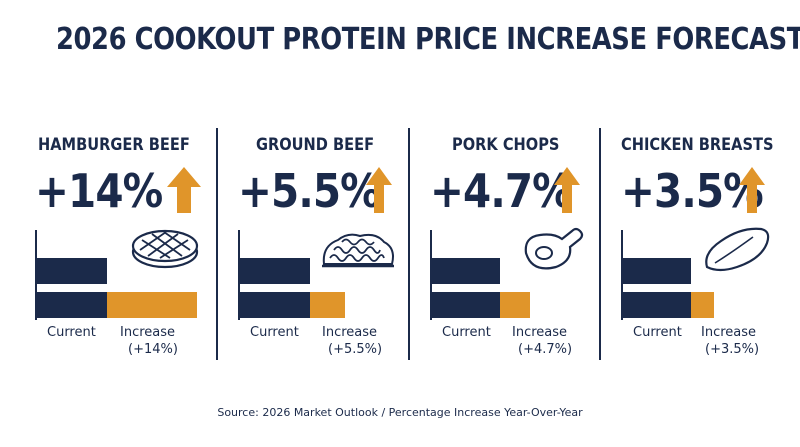 The height and width of the screenshot is (447, 800). What do you see at coordinates (554, 248) in the screenshot?
I see `pork-chop-icon` at bounding box center [554, 248].